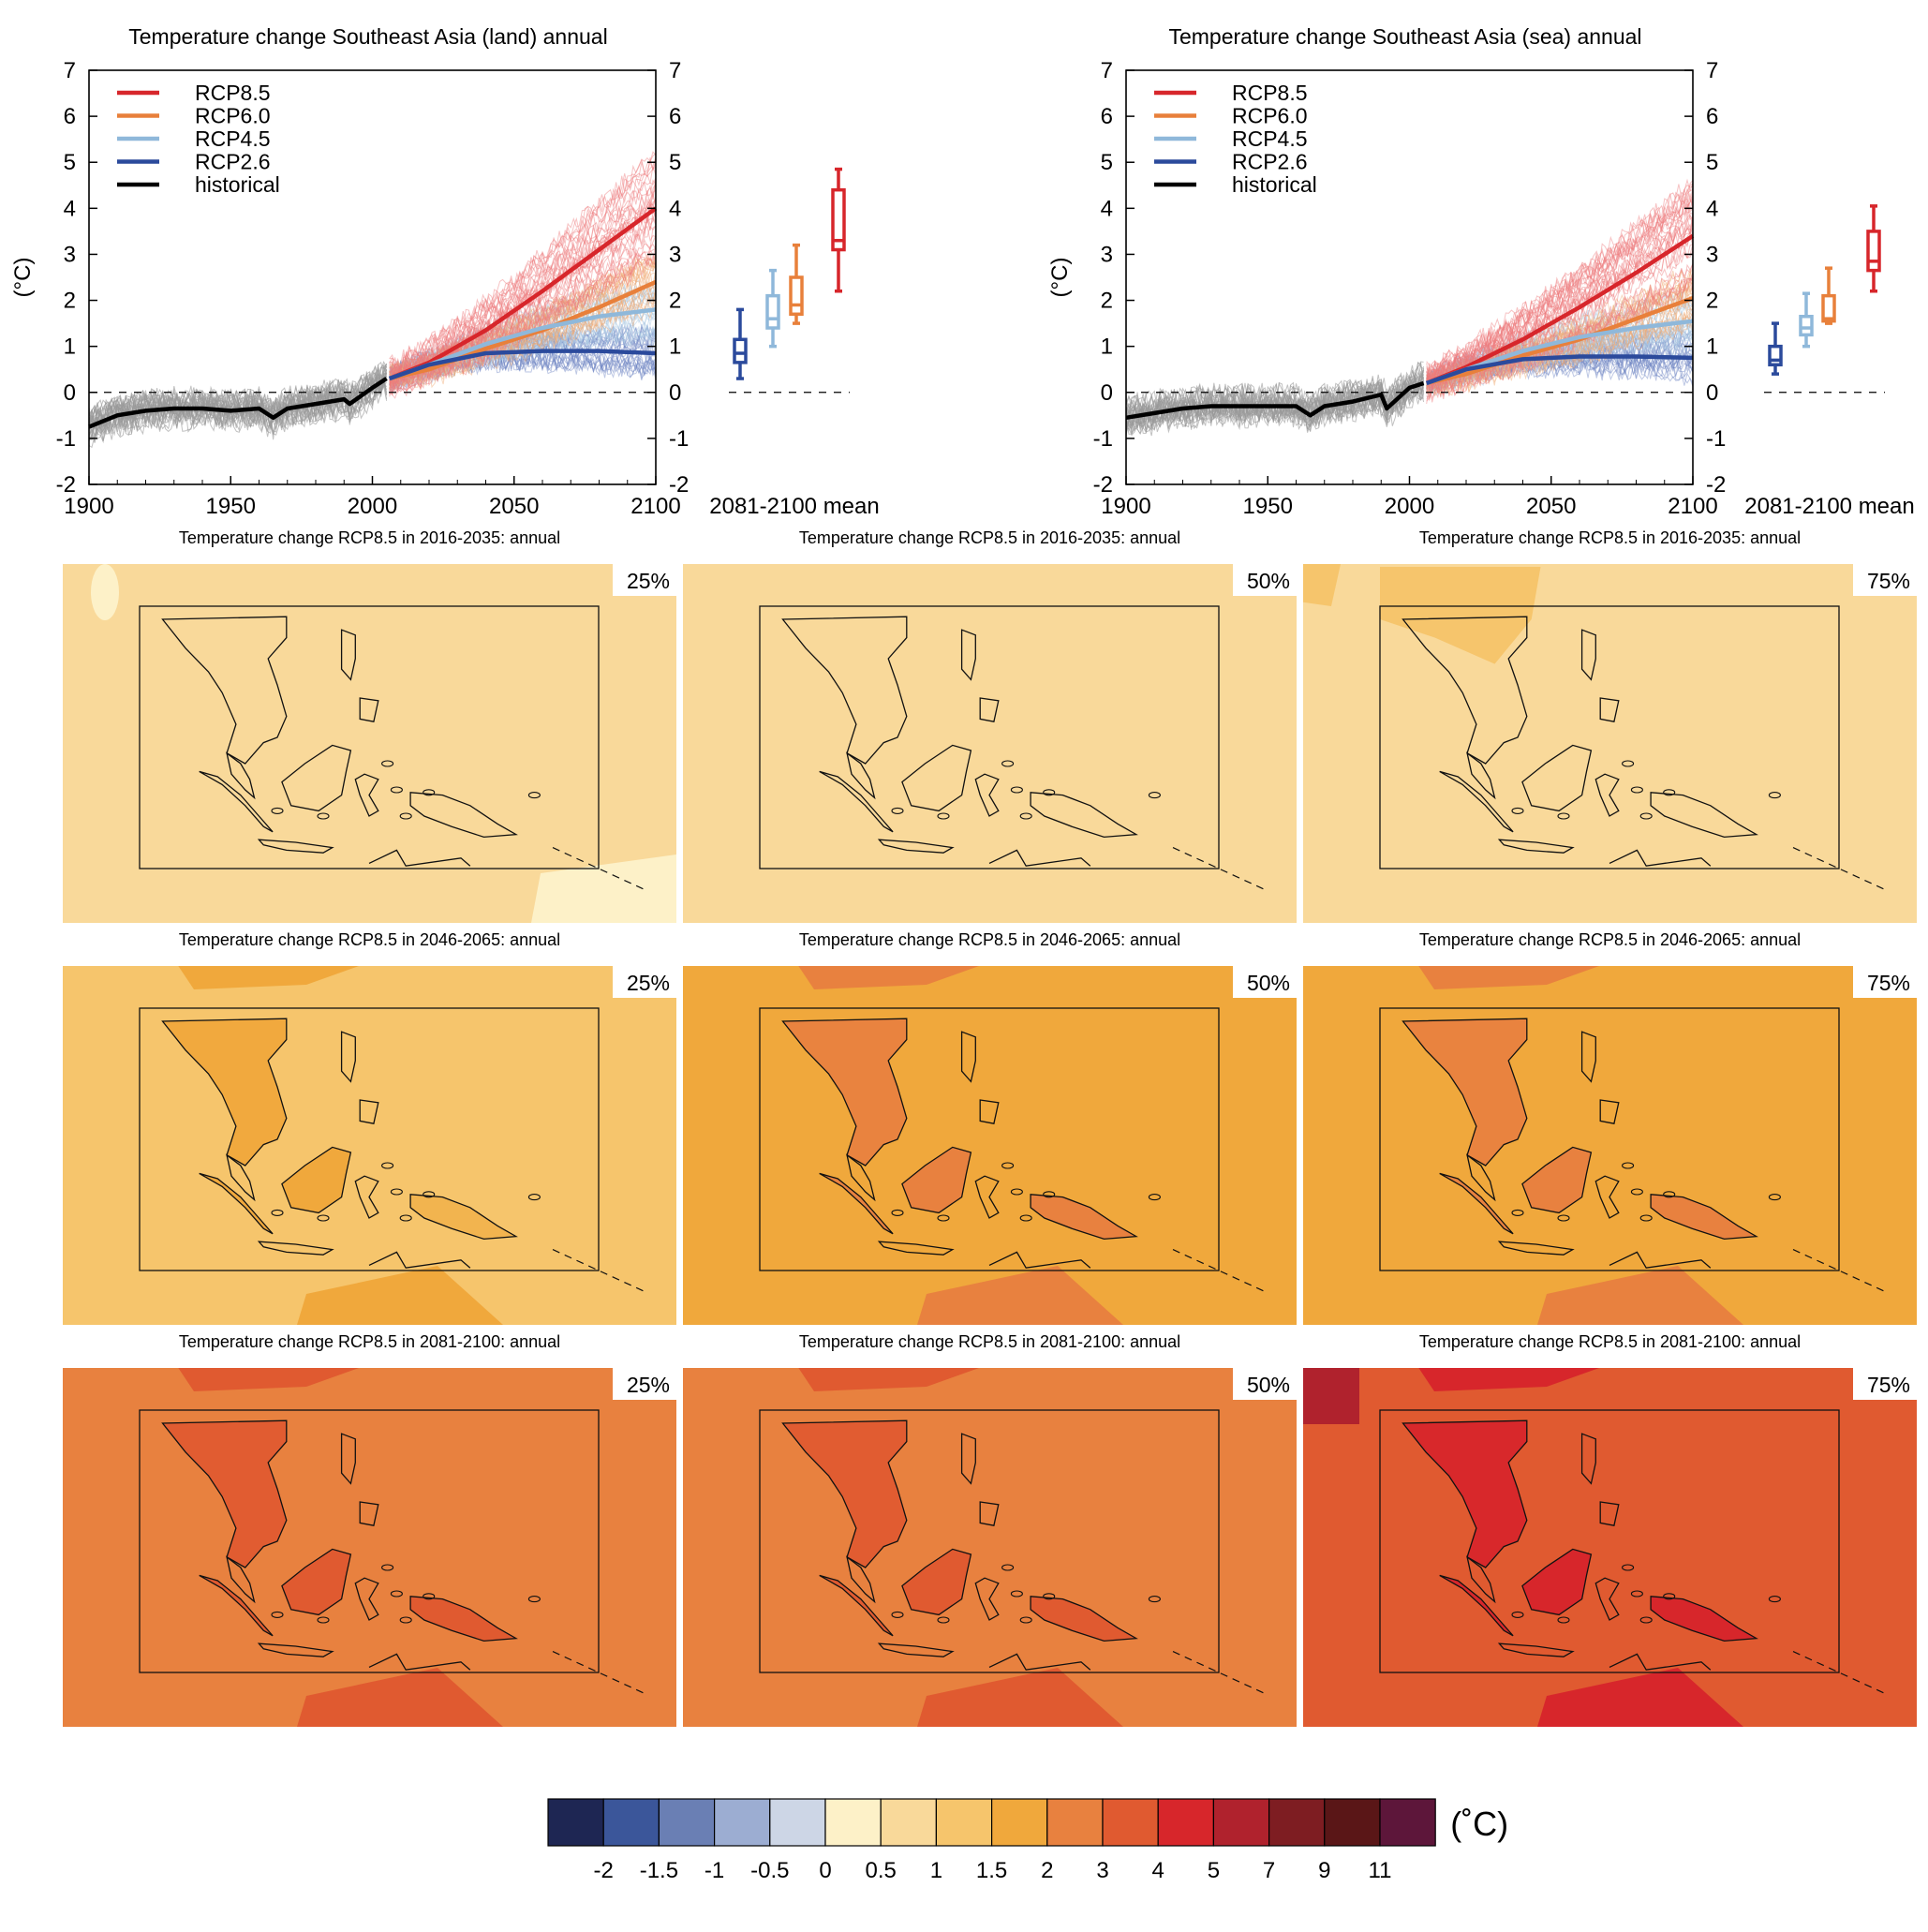 The width and height of the screenshot is (1928, 1932). Describe the element at coordinates (1551, 506) in the screenshot. I see `x-tick-label: 2050` at that location.